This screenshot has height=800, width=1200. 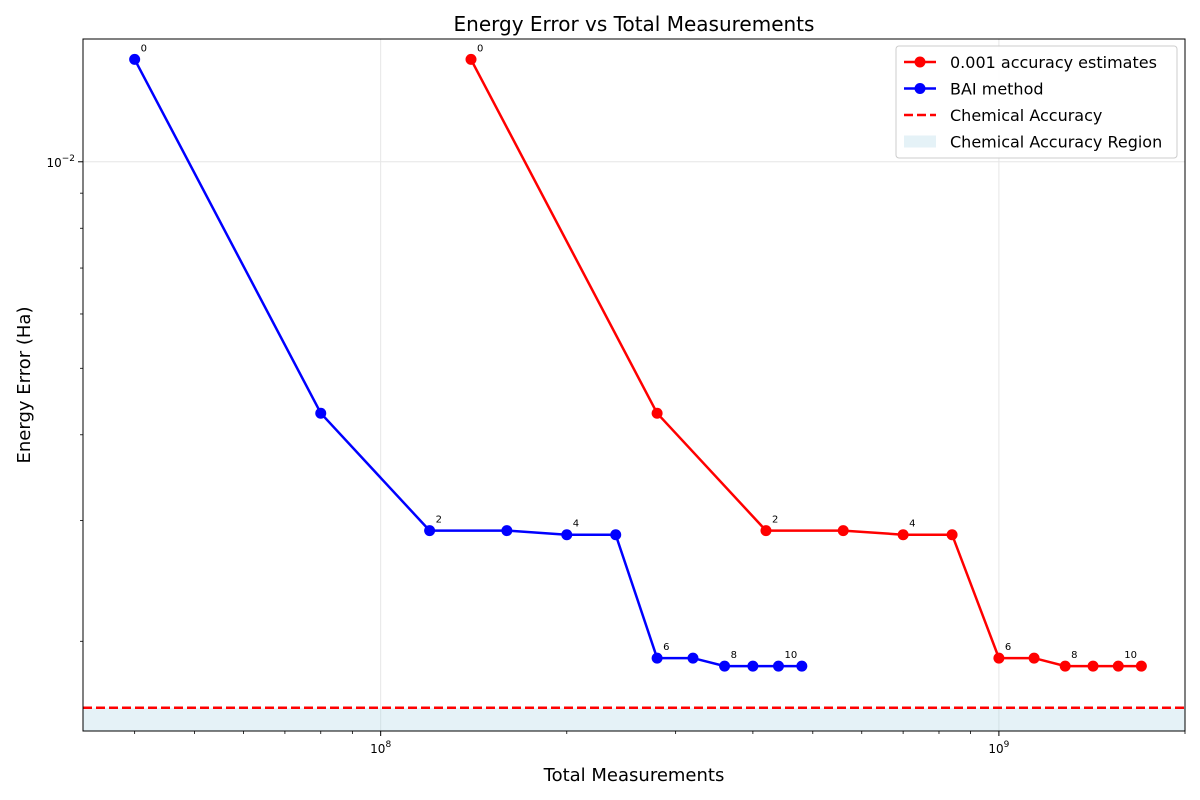 What do you see at coordinates (666, 647) in the screenshot?
I see `bai-method-point-label: 6` at bounding box center [666, 647].